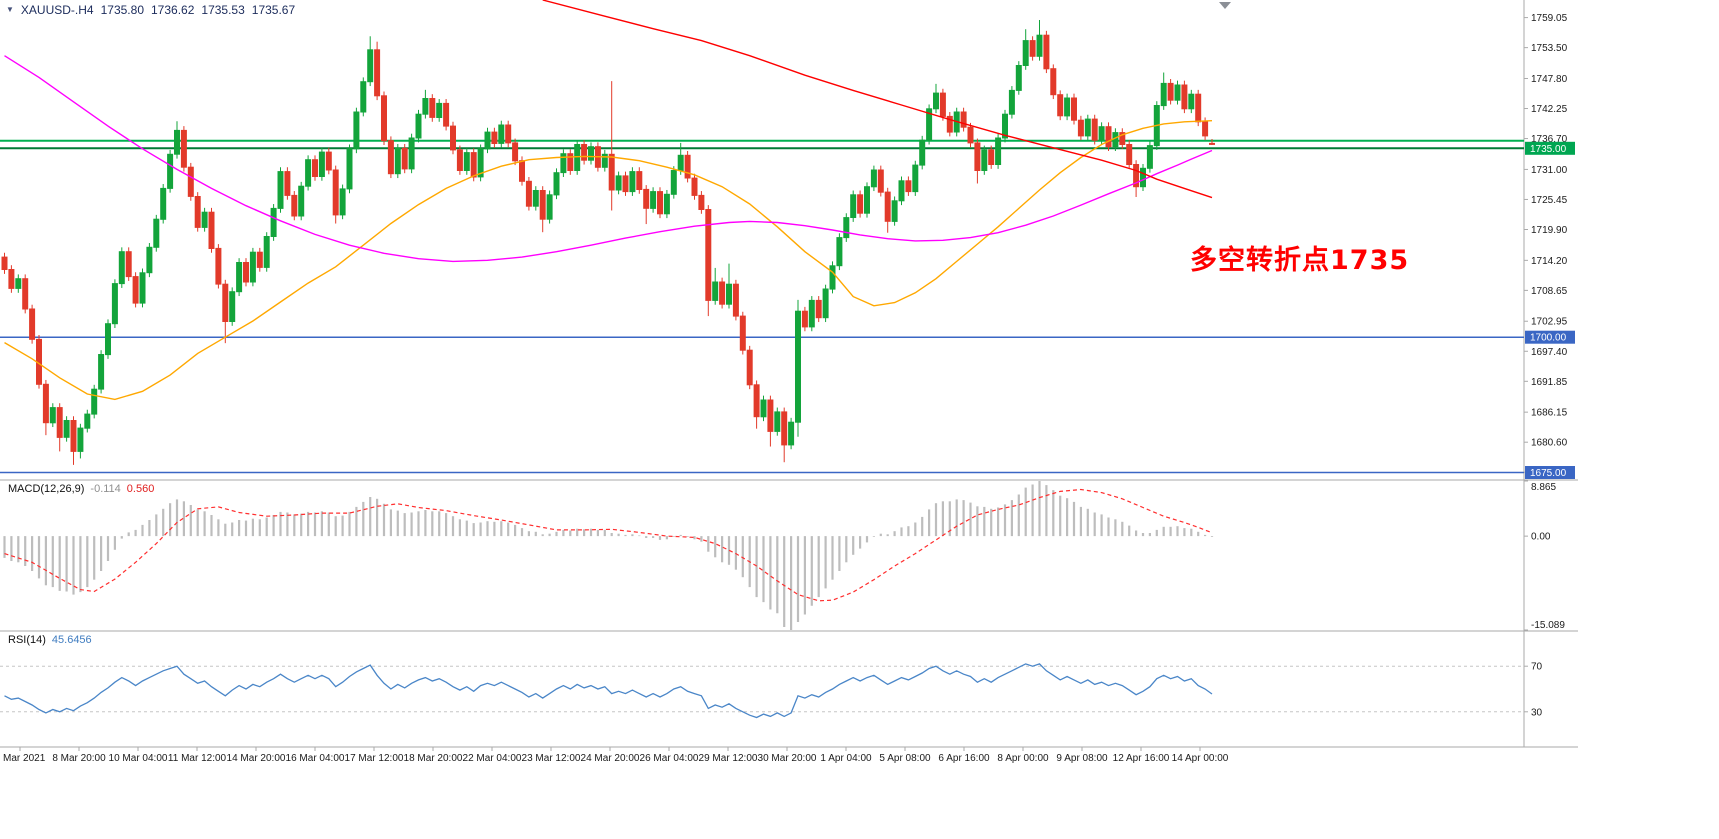 This screenshot has height=839, width=1719. I want to click on macd-main-value: -0.114, so click(105, 489).